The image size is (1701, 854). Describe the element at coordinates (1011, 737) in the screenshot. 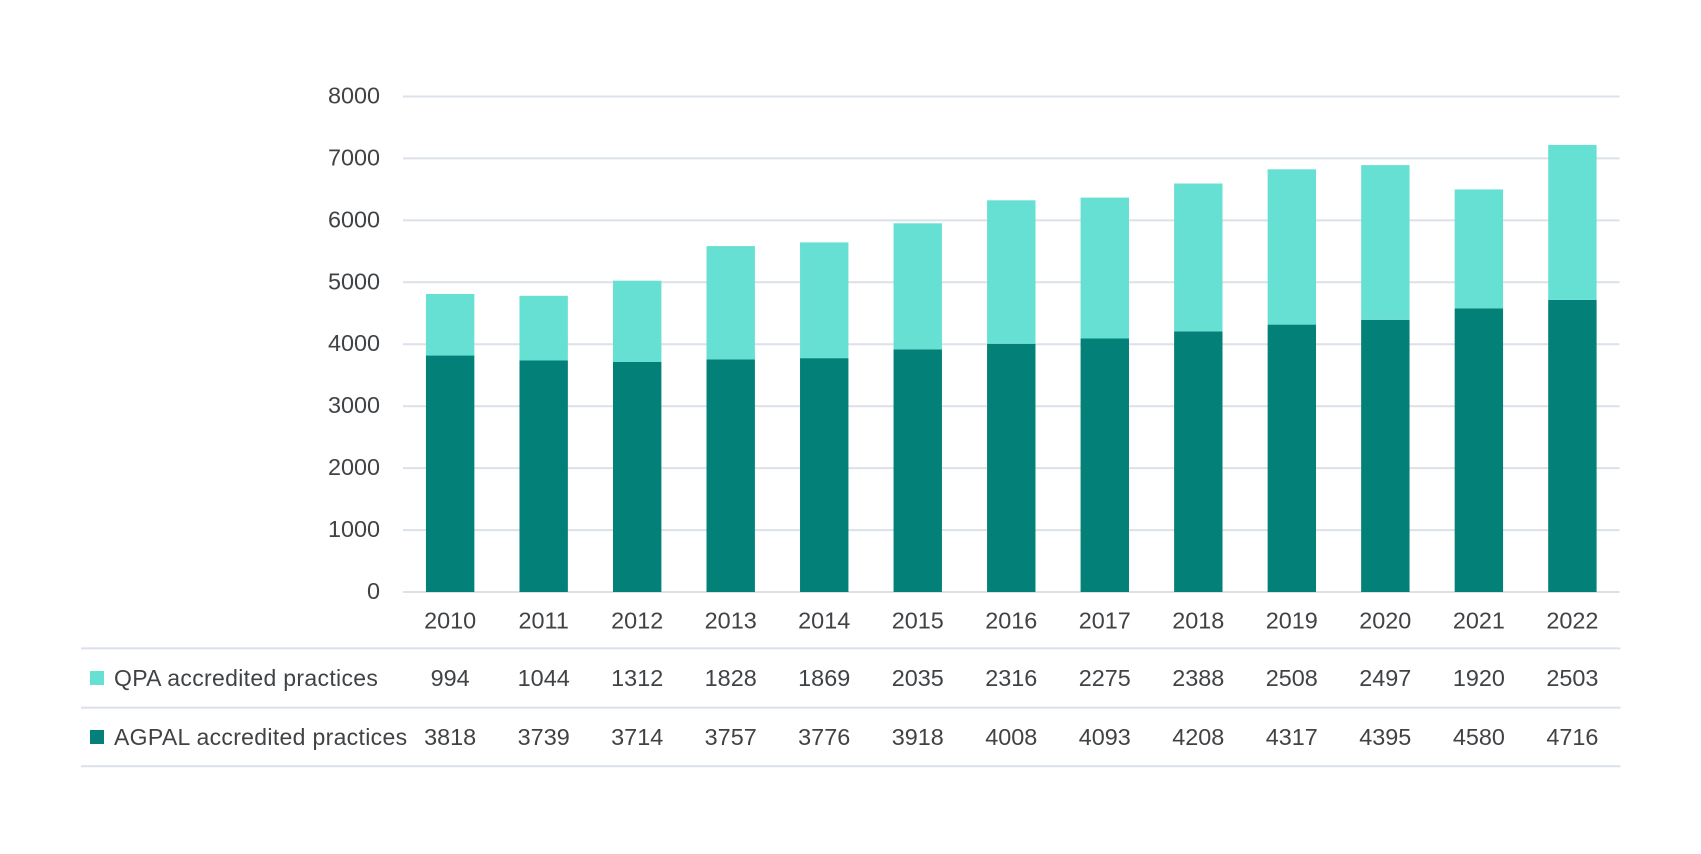

I see `svg-text: 4008` at that location.